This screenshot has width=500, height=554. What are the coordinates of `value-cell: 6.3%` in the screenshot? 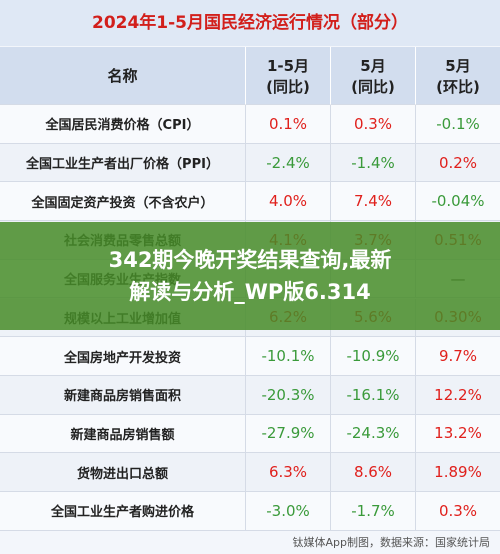 It's located at (287, 472).